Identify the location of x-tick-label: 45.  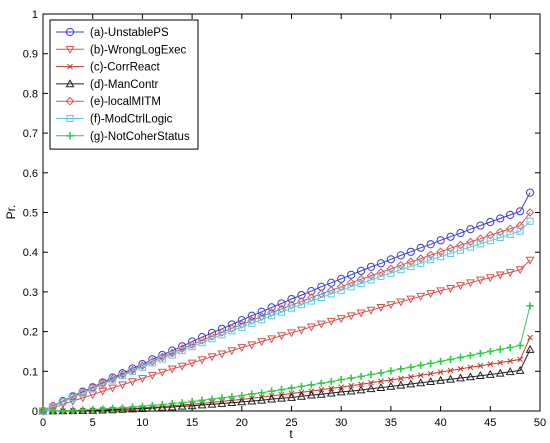
(490, 423).